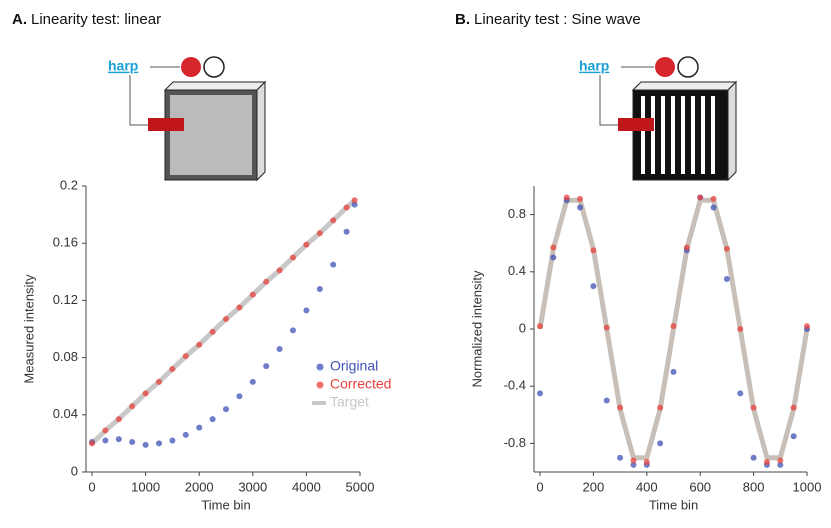 This screenshot has width=831, height=528. Describe the element at coordinates (678, 135) in the screenshot. I see `stripes` at that location.